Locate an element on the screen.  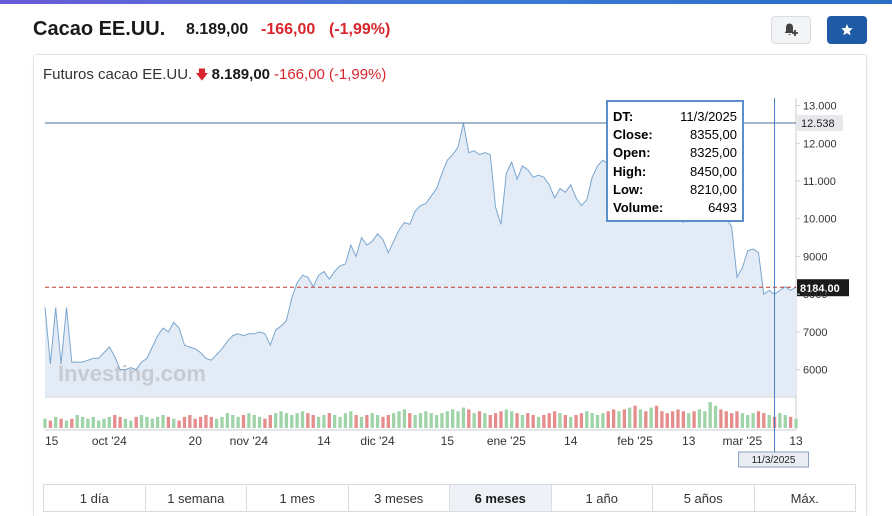
max-price-label: 12.538 is located at coordinates (818, 124).